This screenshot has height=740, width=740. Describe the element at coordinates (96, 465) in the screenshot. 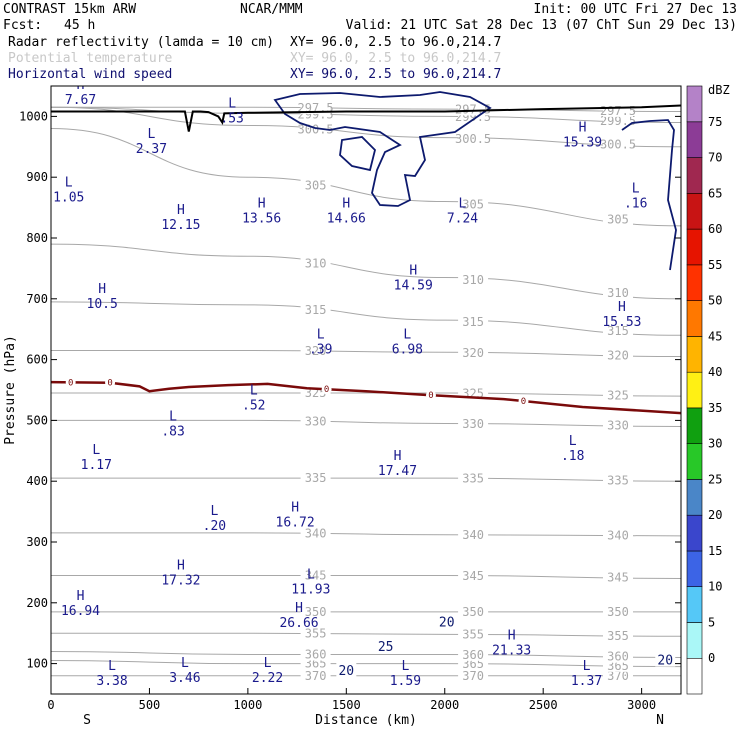

I see `extremum-value: 1.17` at that location.